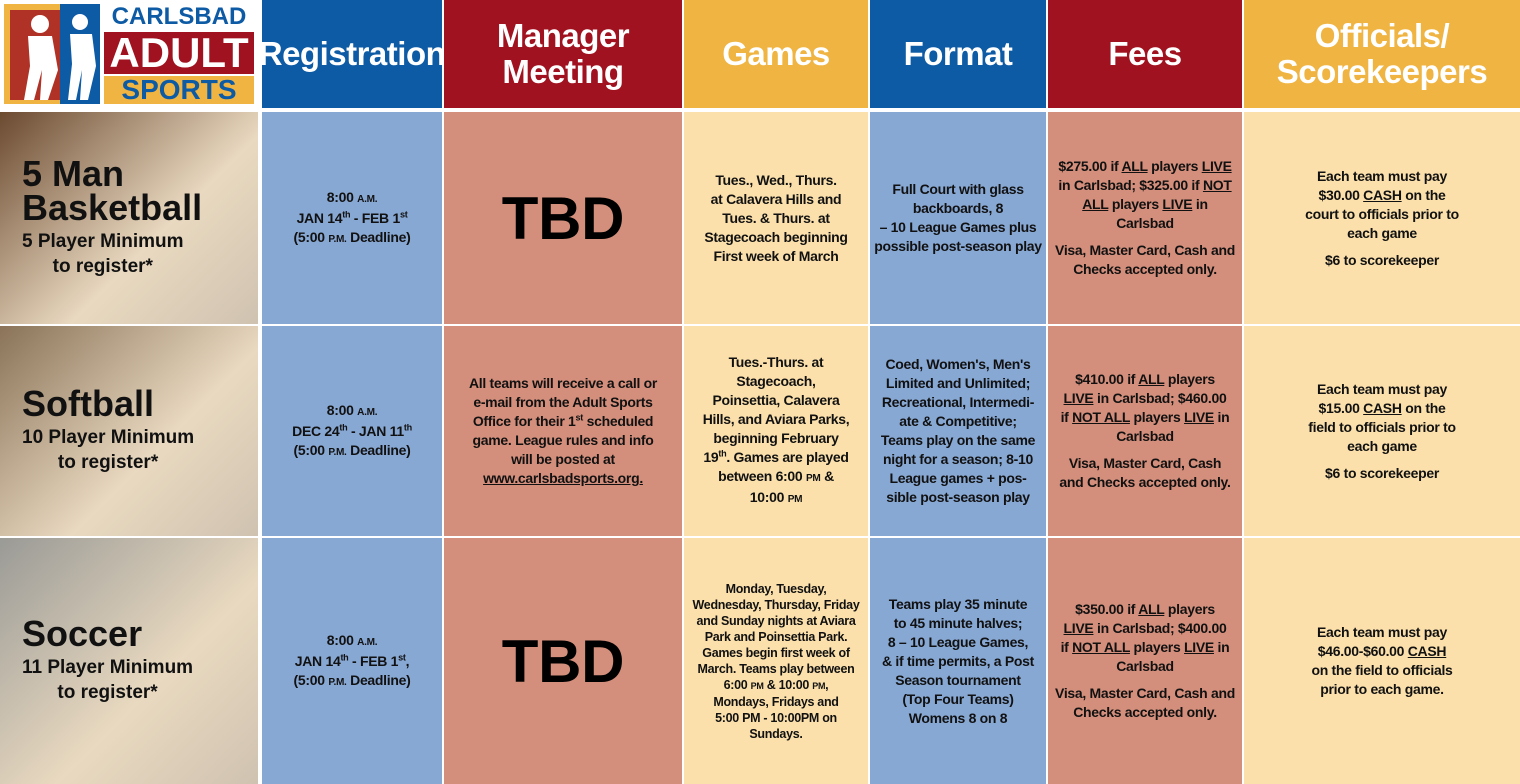  I want to click on text-run: $30.00, so click(1341, 194).